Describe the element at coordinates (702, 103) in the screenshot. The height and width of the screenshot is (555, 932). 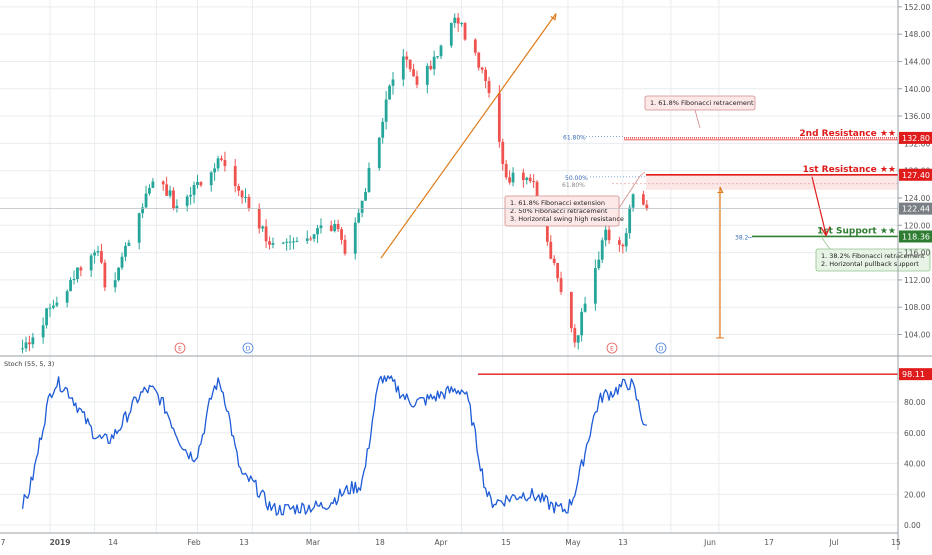
I see `annotation-top-line: 1. 61.8% Fibonacci retracement` at that location.